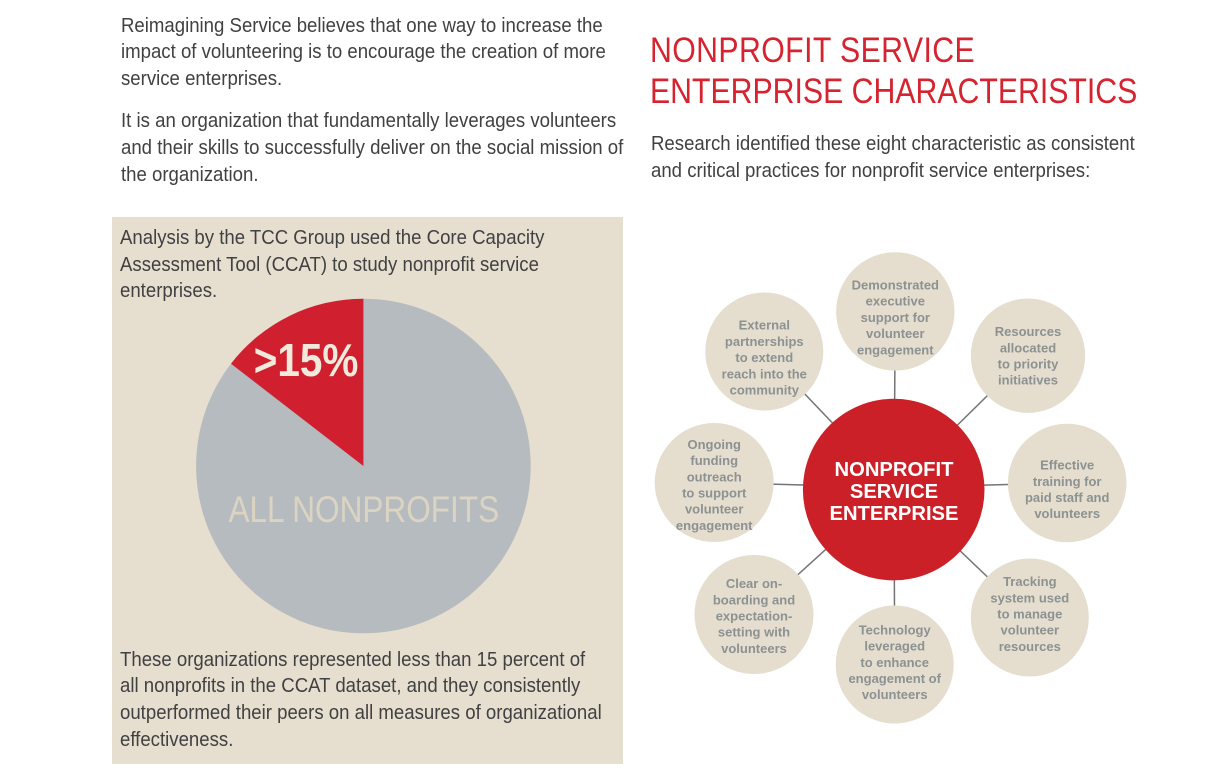 The height and width of the screenshot is (774, 1225). I want to click on svg-text: leveraged, so click(894, 646).